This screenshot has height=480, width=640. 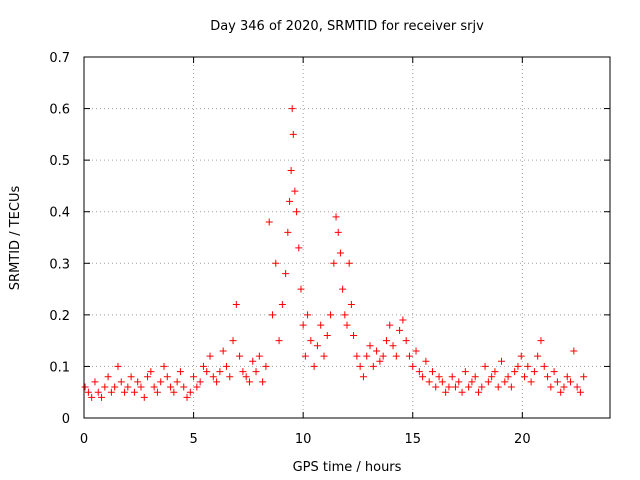 What do you see at coordinates (59, 316) in the screenshot?
I see `y-tick-label: 0.2` at bounding box center [59, 316].